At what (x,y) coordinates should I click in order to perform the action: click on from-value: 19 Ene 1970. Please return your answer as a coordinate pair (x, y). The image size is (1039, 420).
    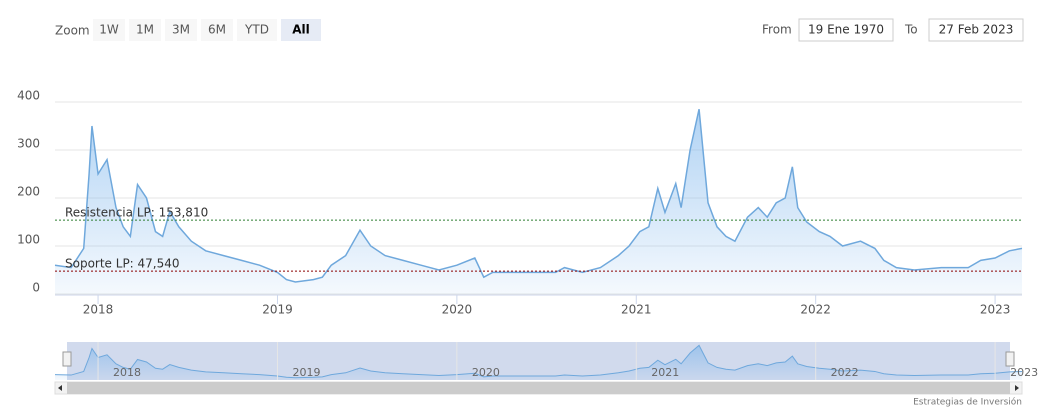
    Looking at the image, I should click on (846, 30).